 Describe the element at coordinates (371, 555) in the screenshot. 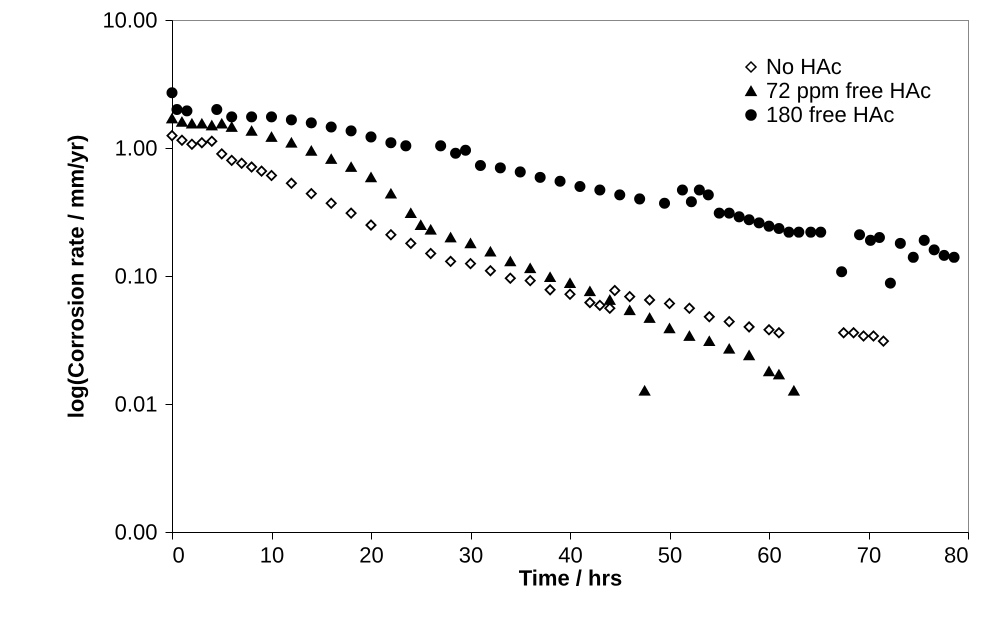

I see `x-tick-label: 20` at that location.